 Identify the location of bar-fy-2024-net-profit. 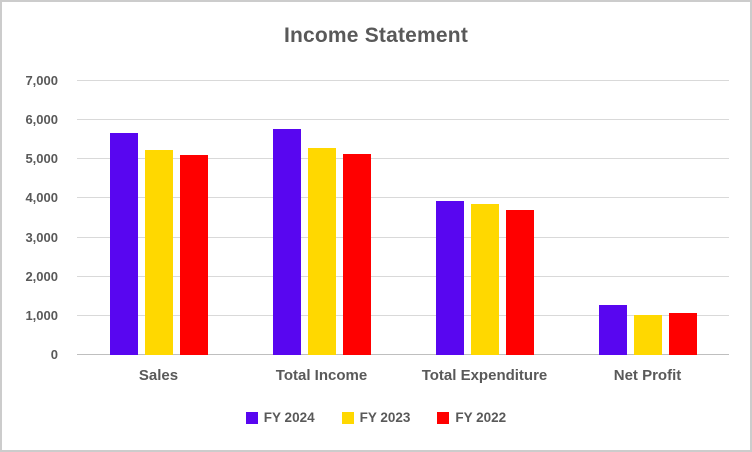
(612, 329).